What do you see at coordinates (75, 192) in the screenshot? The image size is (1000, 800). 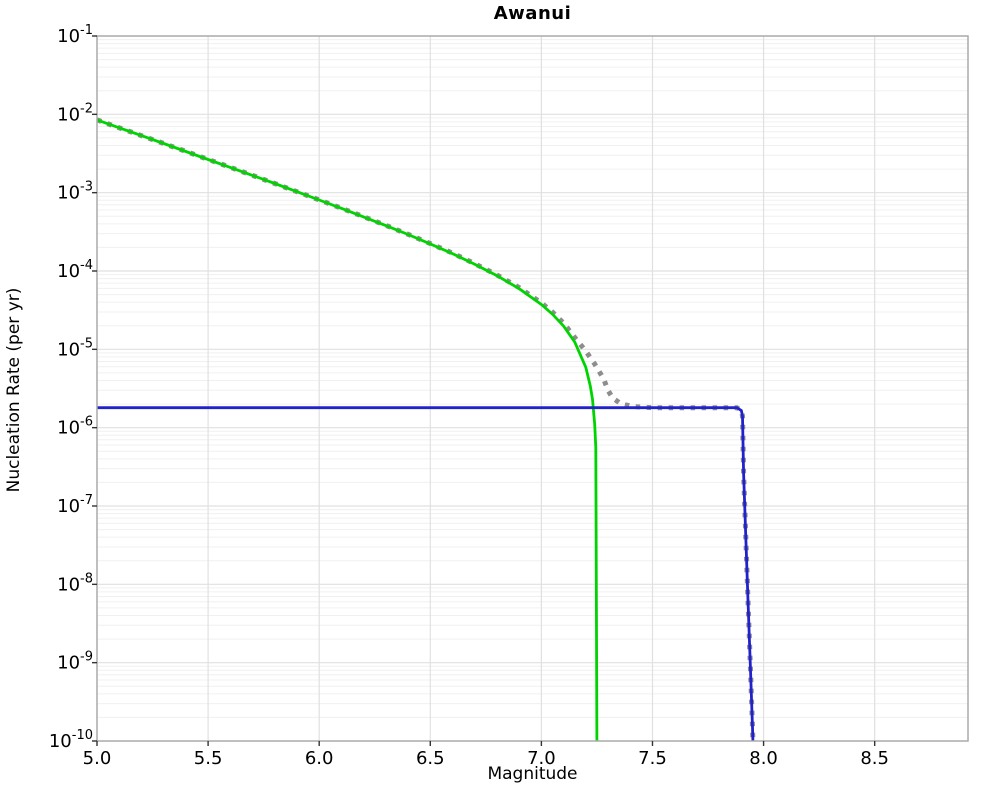 I see `y-tick-label: 10⁻³` at bounding box center [75, 192].